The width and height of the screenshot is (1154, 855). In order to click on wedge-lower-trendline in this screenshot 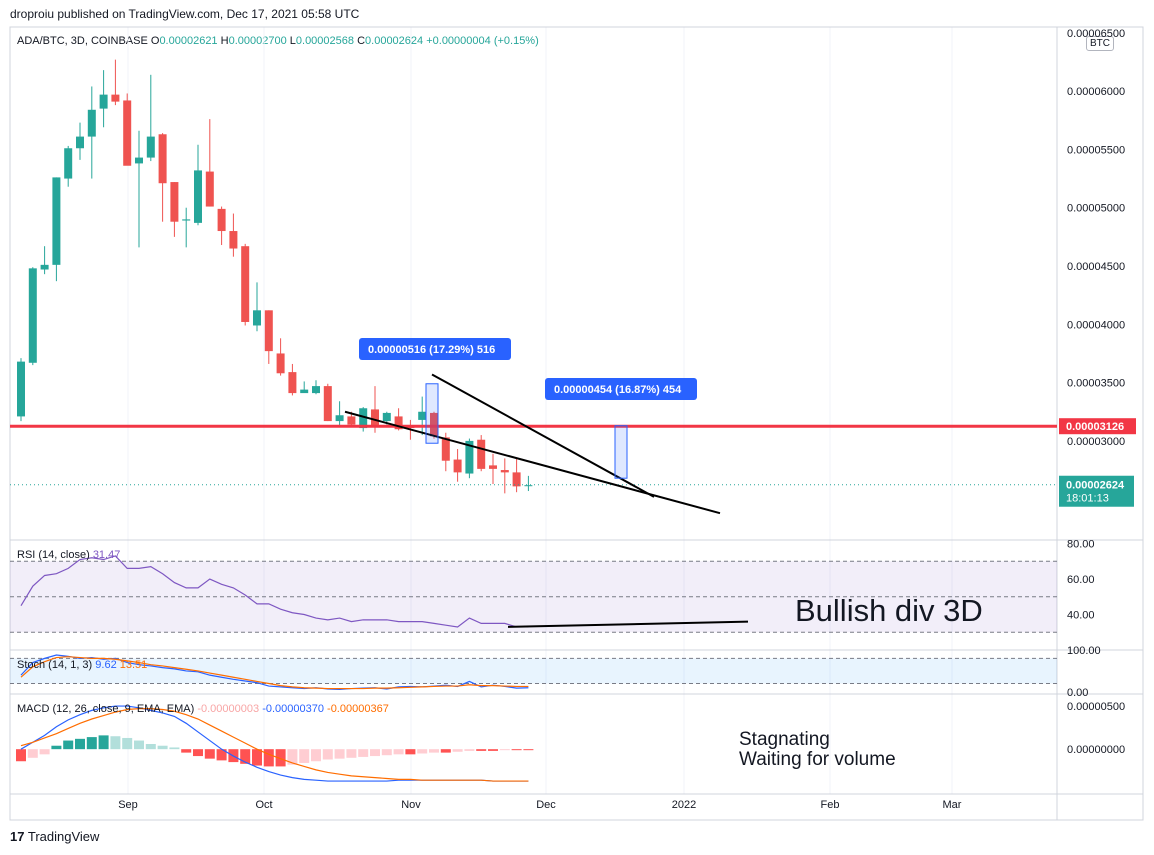, I will do `click(532, 462)`.